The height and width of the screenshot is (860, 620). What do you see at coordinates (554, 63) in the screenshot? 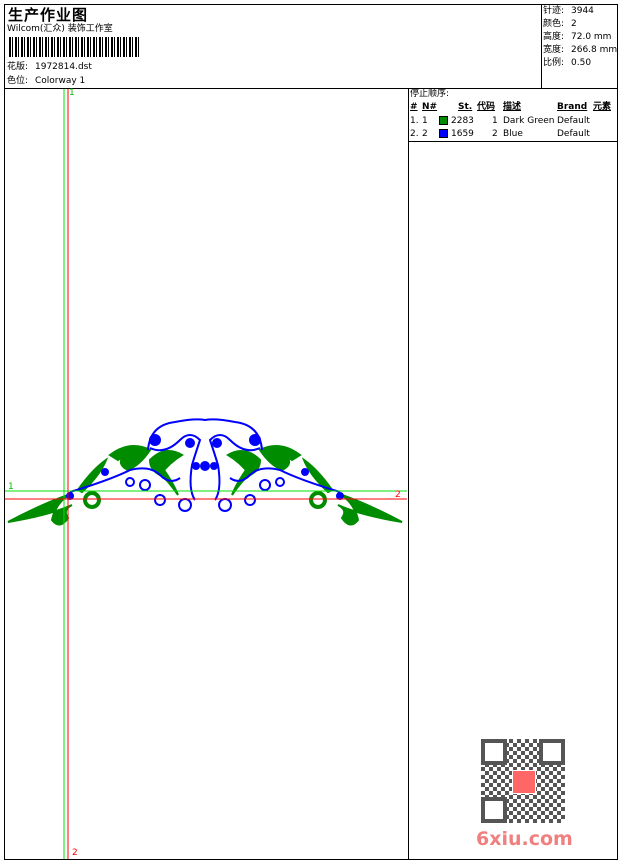
I see `scale-label: 比例:` at bounding box center [554, 63].